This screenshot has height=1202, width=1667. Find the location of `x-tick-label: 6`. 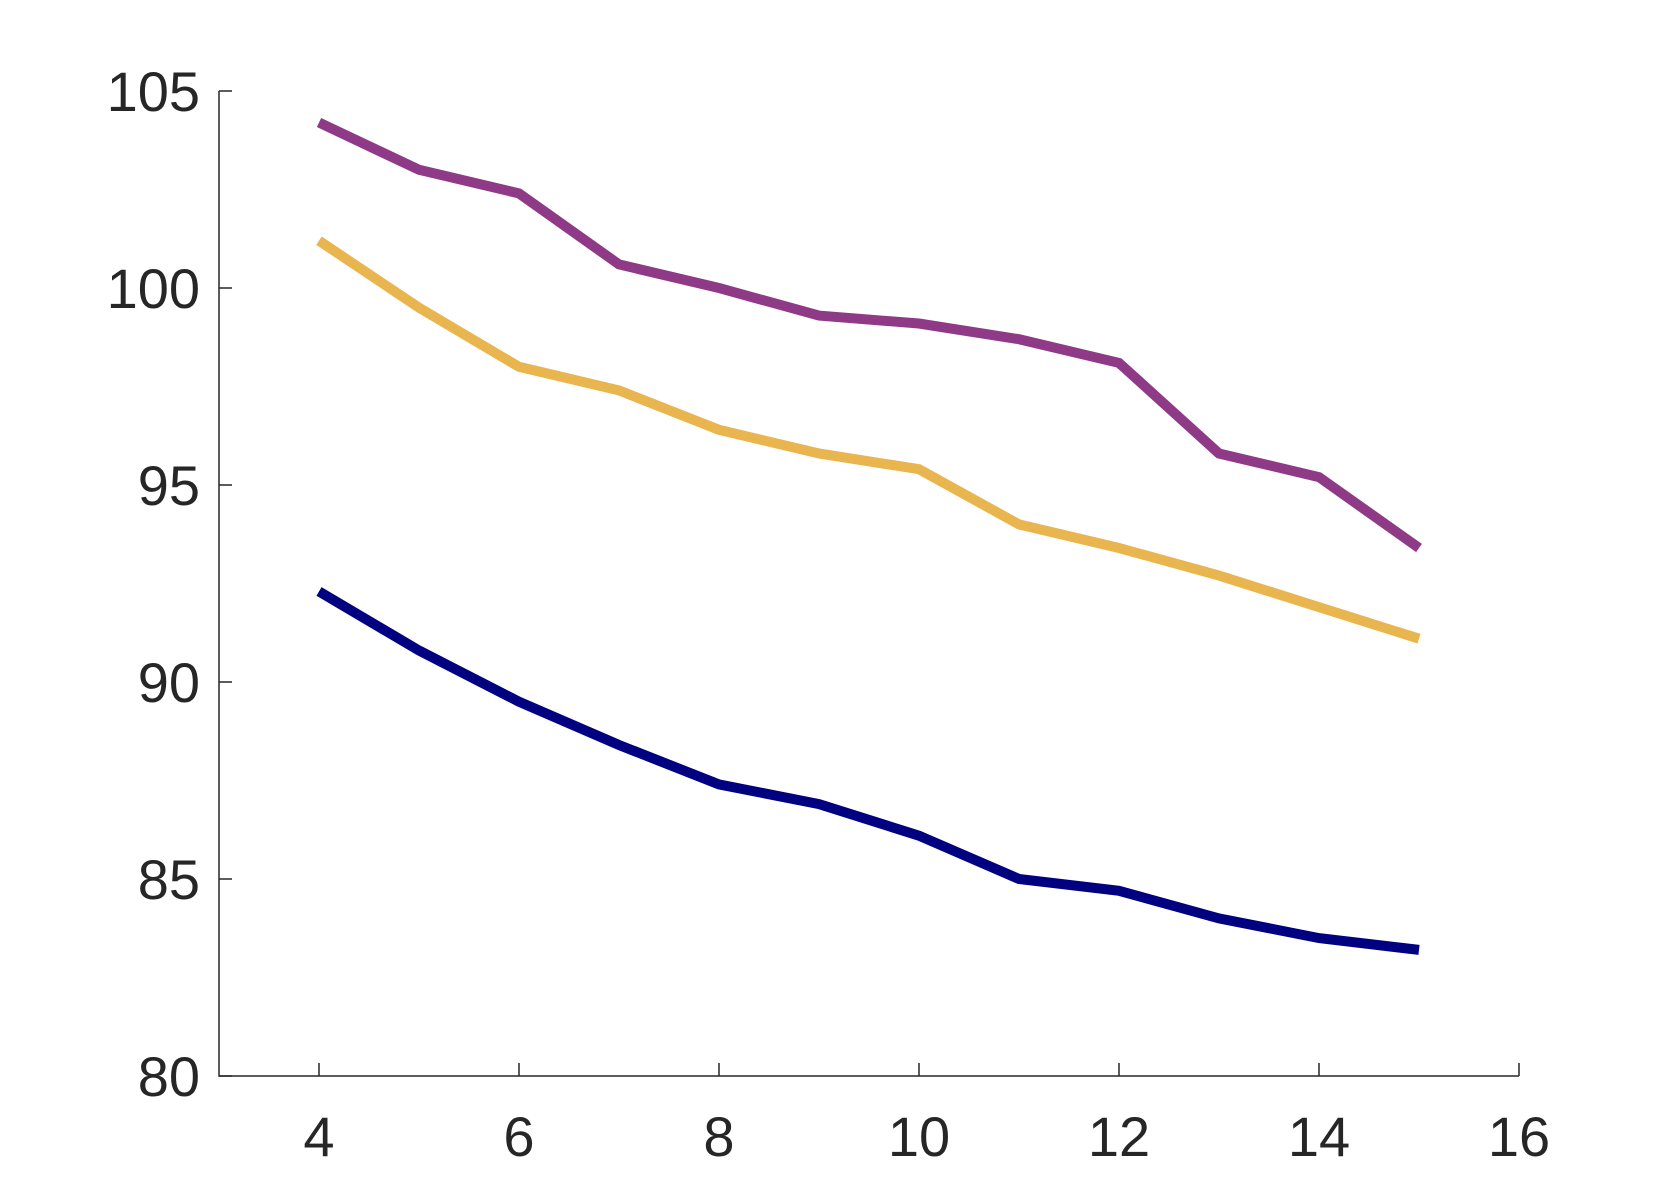

x-tick-label: 6 is located at coordinates (518, 1136).